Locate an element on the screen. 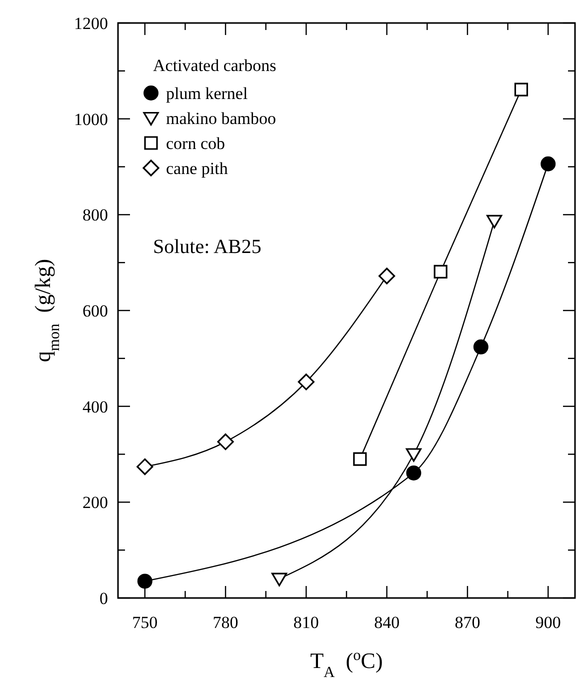 This screenshot has width=578, height=681. x-tick-label: 810 is located at coordinates (306, 622).